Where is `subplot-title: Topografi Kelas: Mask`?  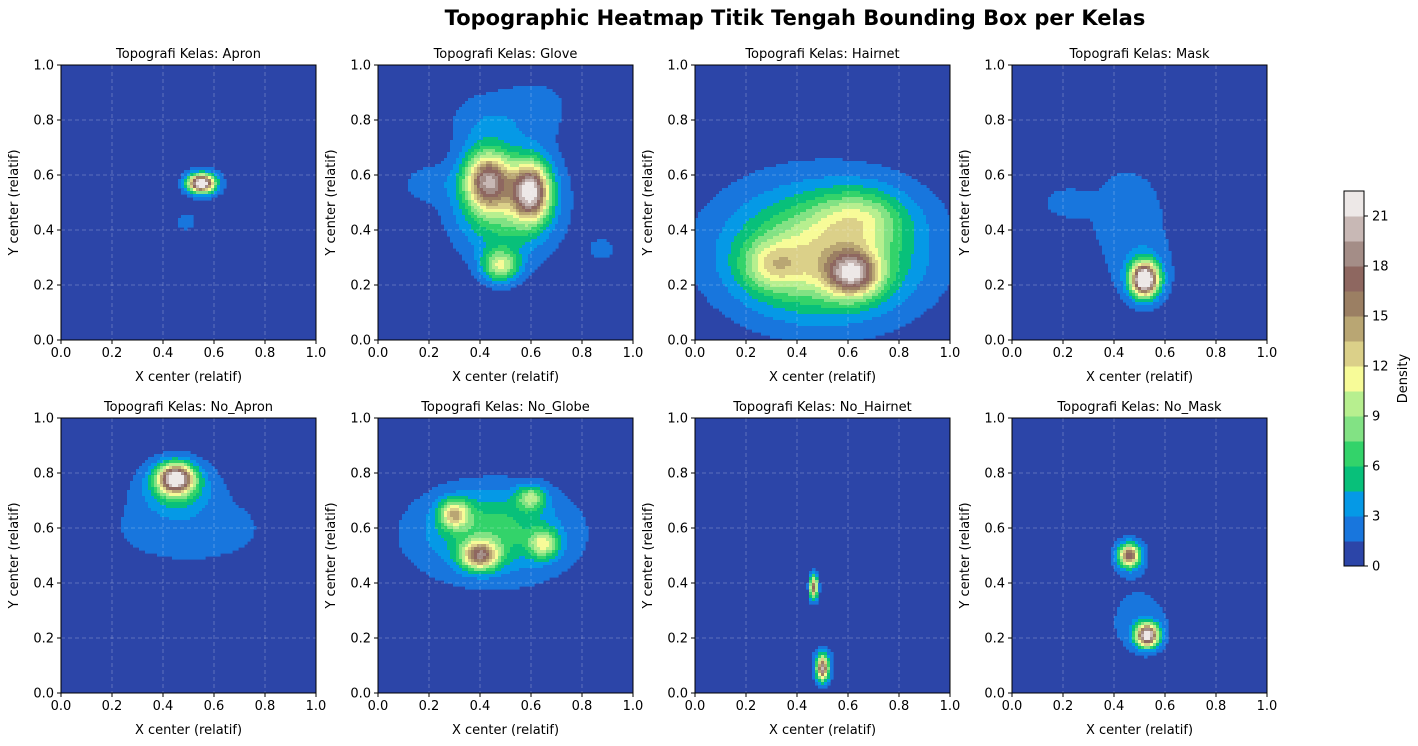
subplot-title: Topografi Kelas: Mask is located at coordinates (1139, 54).